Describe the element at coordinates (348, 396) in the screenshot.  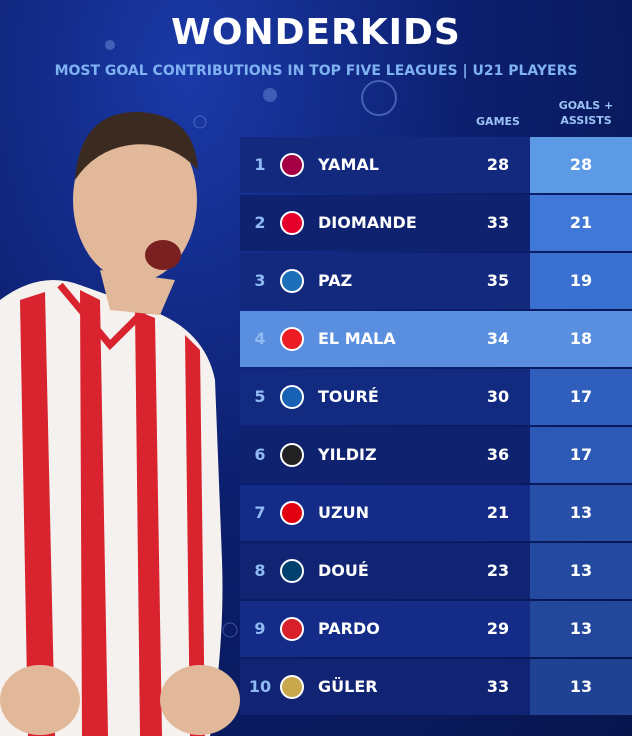
I see `player-name: TOURÉ` at that location.